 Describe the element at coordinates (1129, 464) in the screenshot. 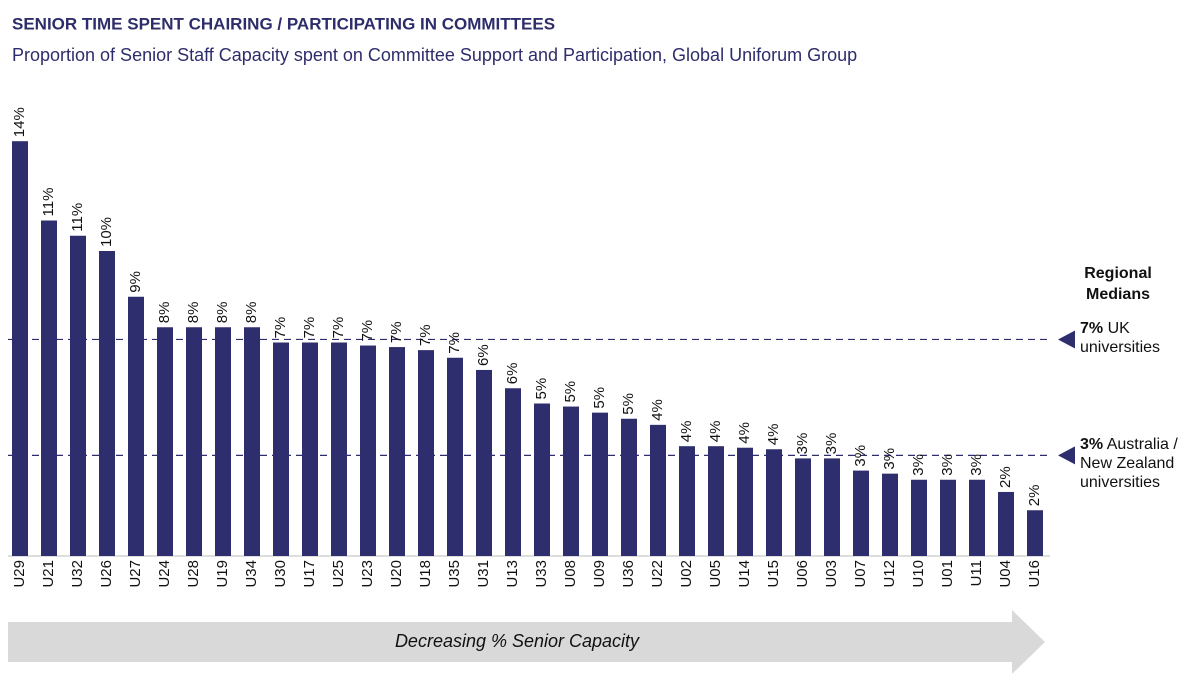

I see `median-text: Australia / New Zealand universities` at that location.